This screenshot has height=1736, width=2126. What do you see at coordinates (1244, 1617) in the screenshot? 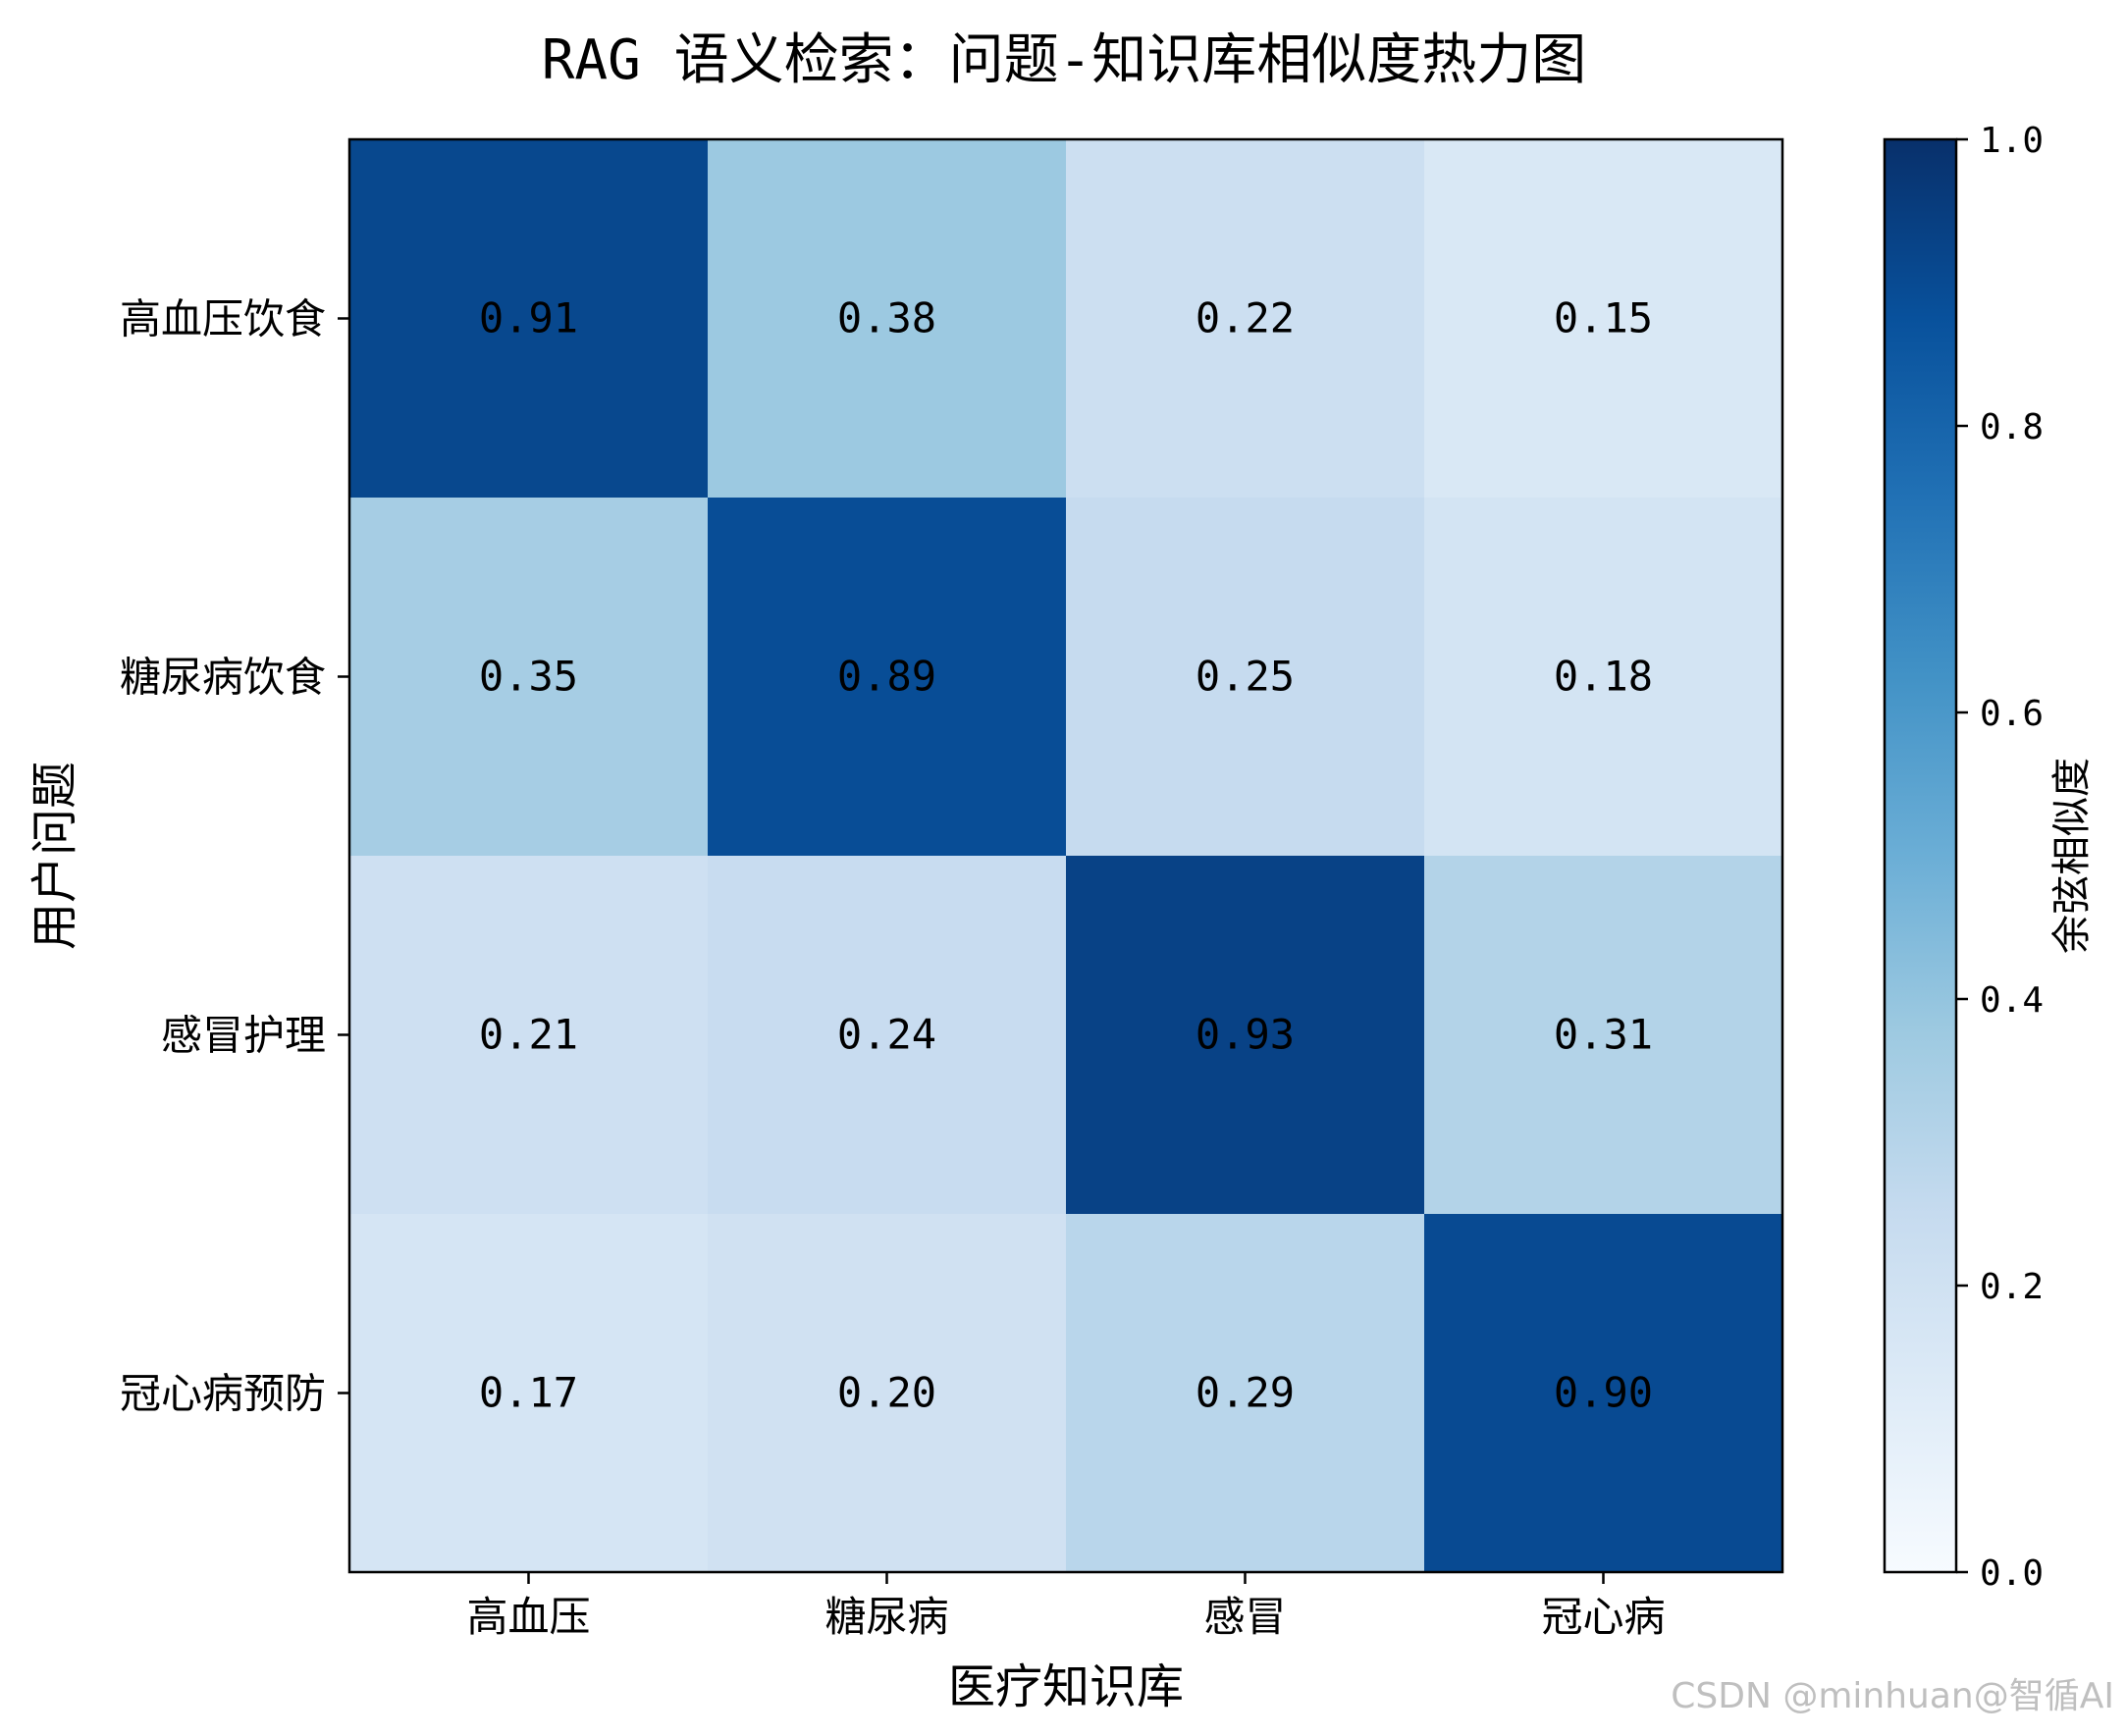
I see `x-tick-label: 感冒` at bounding box center [1244, 1617].